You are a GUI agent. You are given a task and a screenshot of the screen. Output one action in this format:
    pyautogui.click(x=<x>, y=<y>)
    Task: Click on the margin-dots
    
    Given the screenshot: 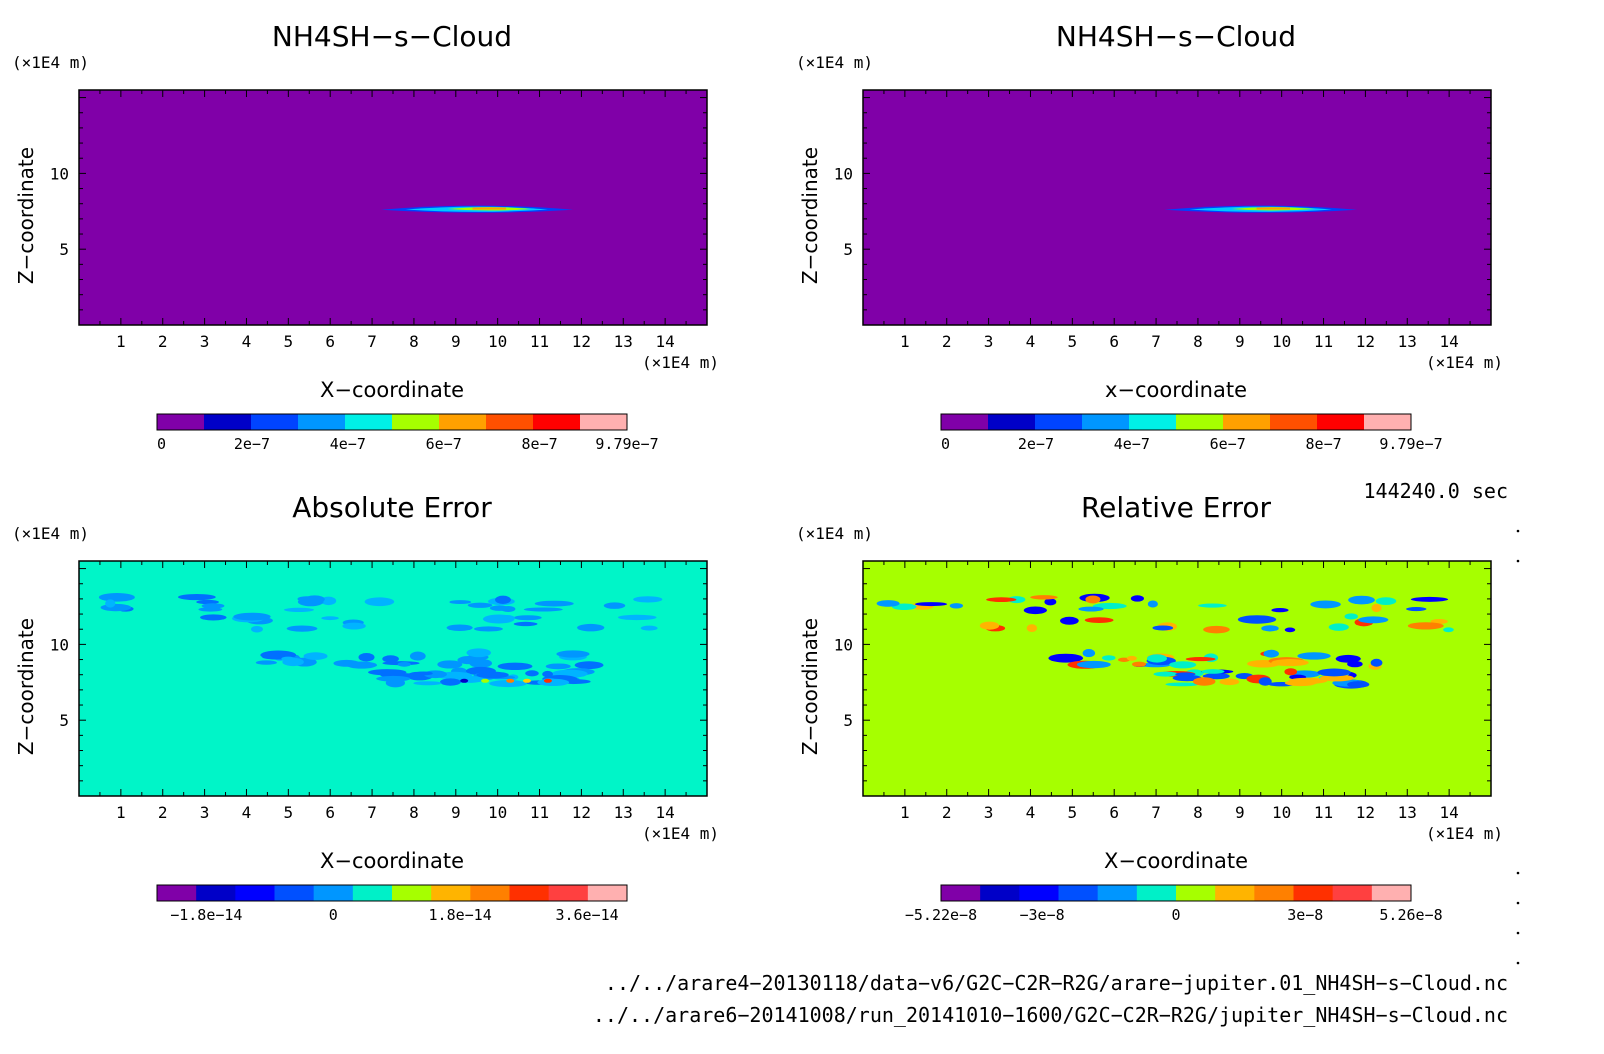 What is the action you would take?
    pyautogui.click(x=1518, y=747)
    